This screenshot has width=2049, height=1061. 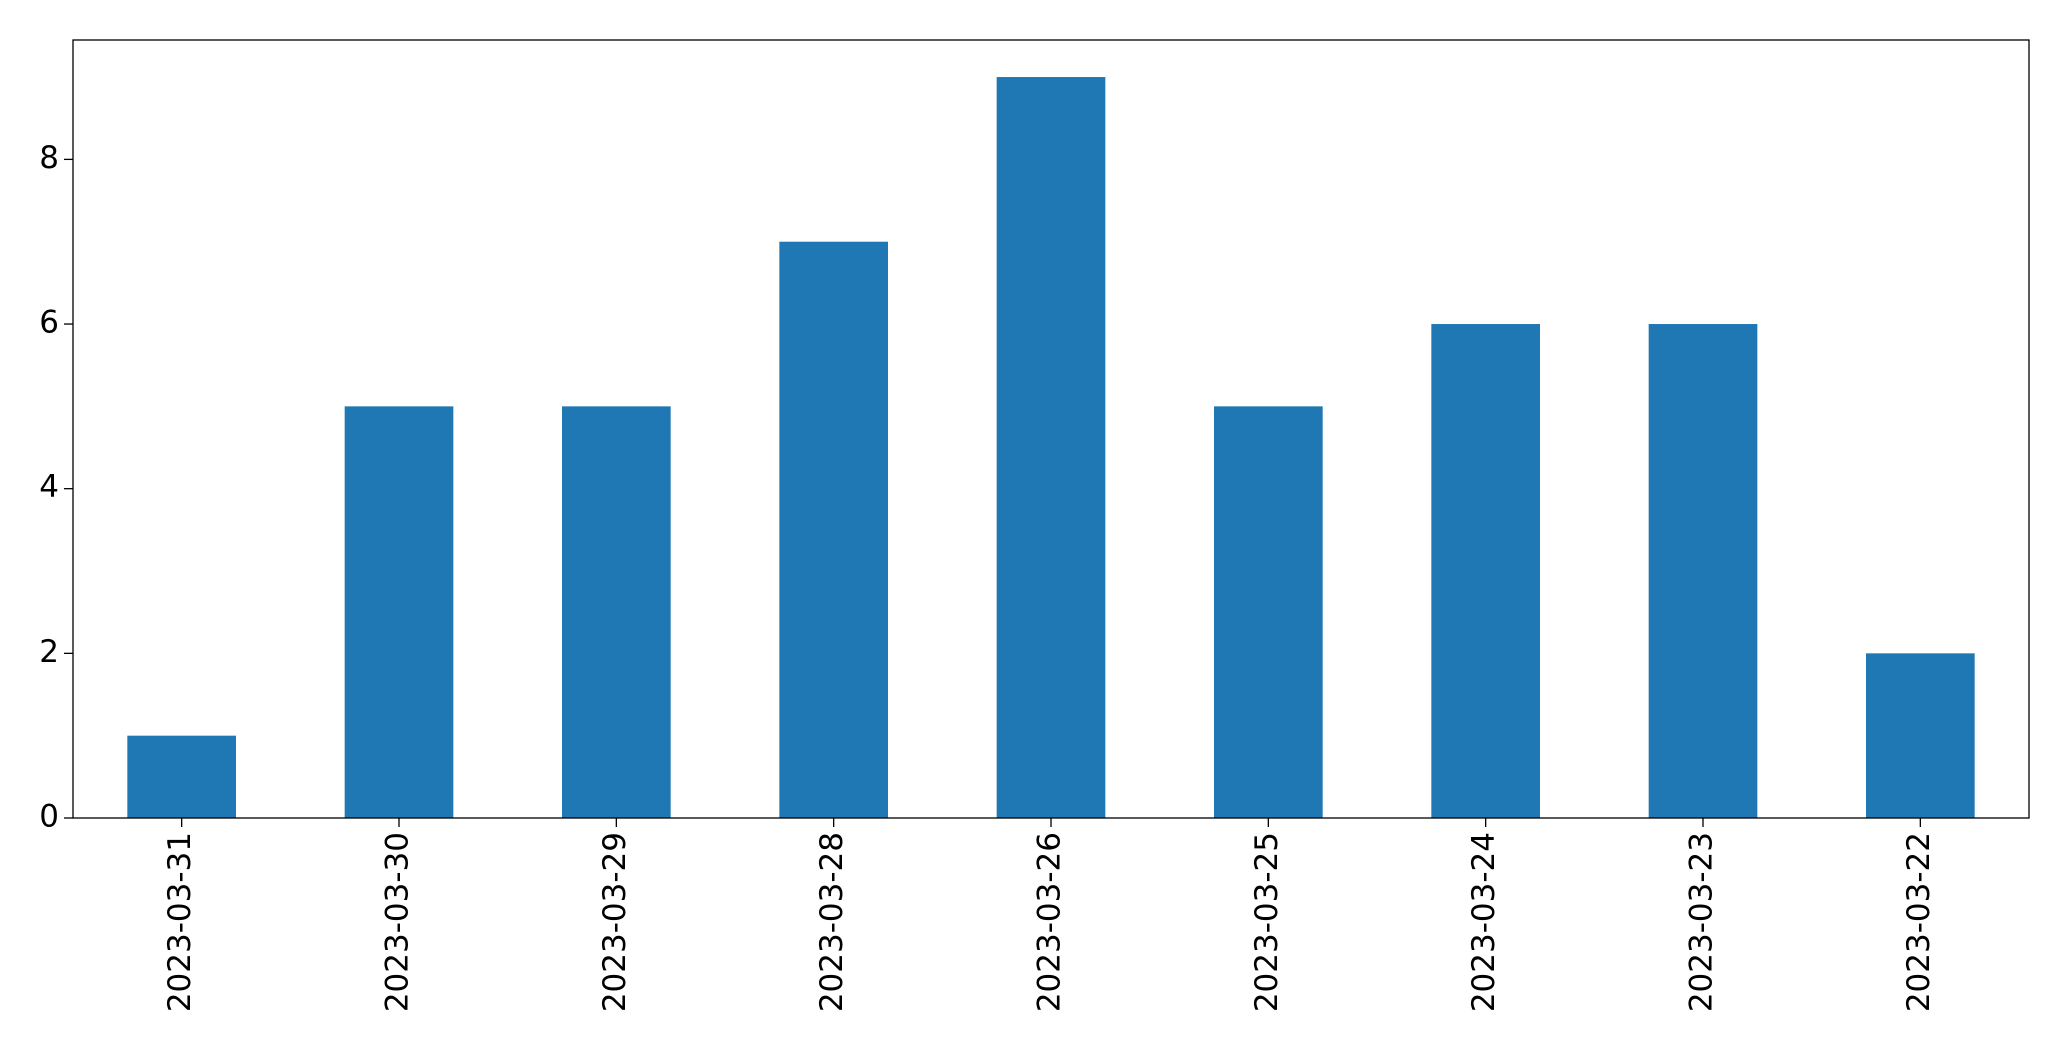 What do you see at coordinates (1267, 922) in the screenshot?
I see `x-tick-label: 2023-03-25` at bounding box center [1267, 922].